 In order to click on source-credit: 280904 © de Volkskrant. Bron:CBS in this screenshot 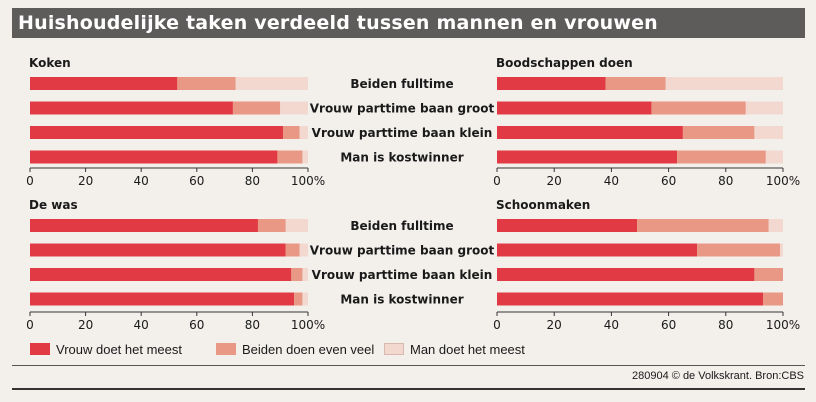, I will do `click(718, 376)`.